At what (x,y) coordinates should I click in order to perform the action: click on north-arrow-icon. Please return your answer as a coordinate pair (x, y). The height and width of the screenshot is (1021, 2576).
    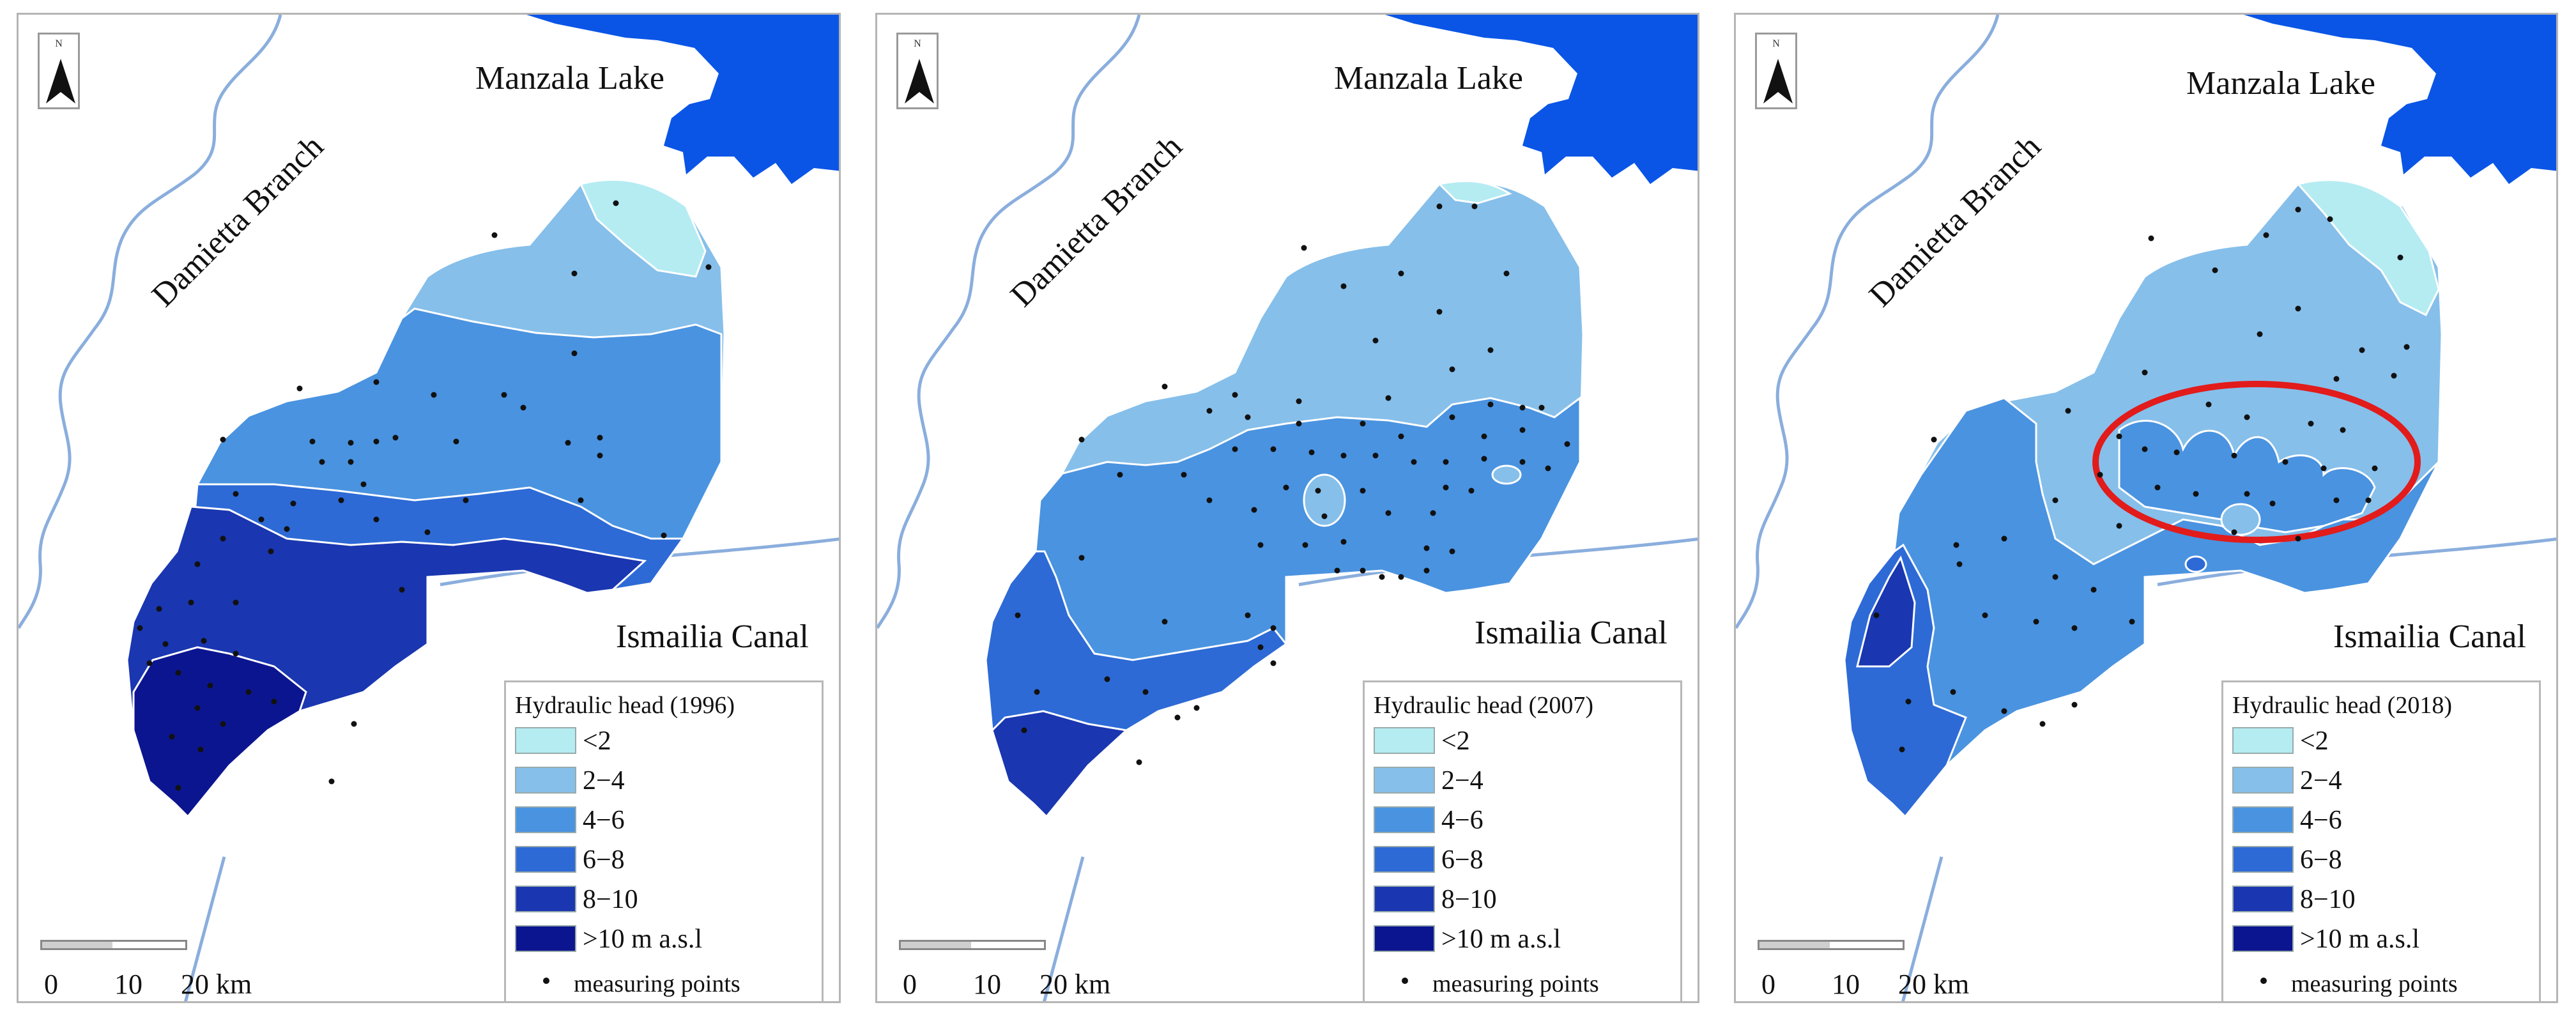
    Looking at the image, I should click on (1778, 81).